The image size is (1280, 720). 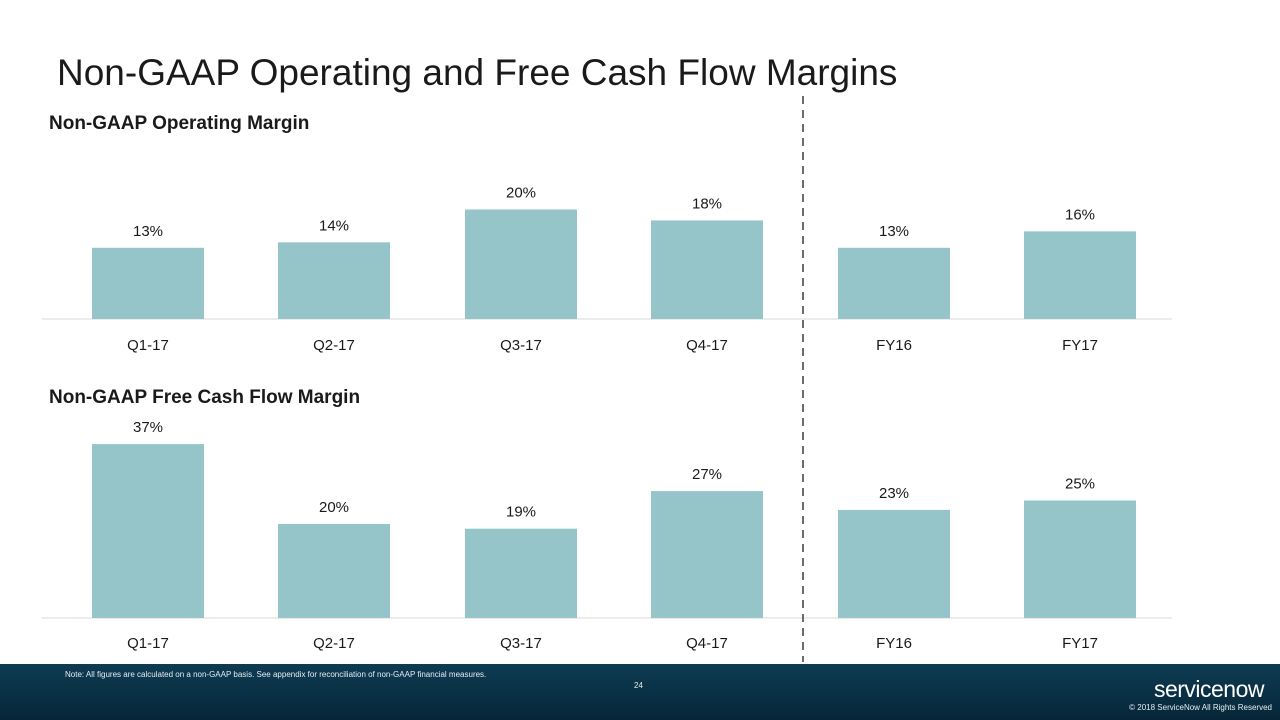 What do you see at coordinates (148, 427) in the screenshot?
I see `bar-value-label: 37%` at bounding box center [148, 427].